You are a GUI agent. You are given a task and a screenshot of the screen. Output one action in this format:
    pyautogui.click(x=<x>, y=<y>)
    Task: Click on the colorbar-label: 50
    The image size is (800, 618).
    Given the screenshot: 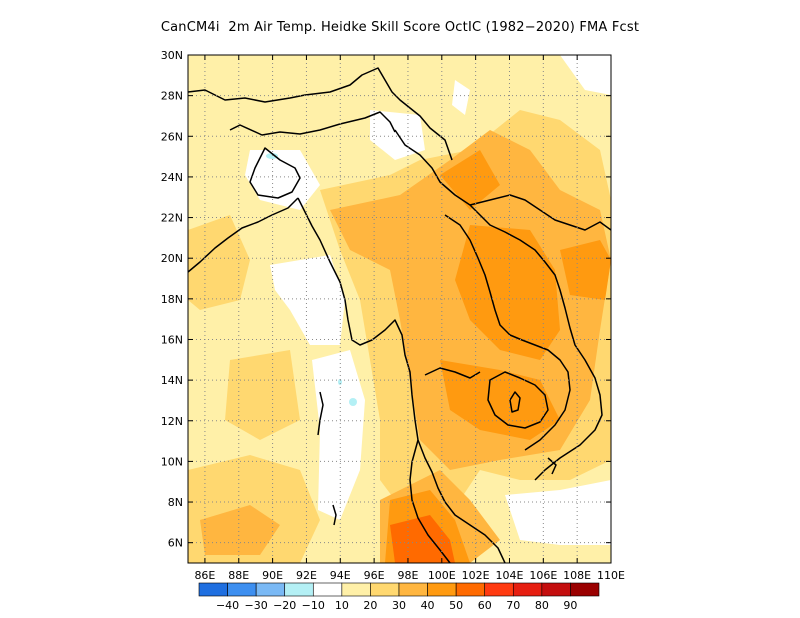 What is the action you would take?
    pyautogui.click(x=456, y=605)
    